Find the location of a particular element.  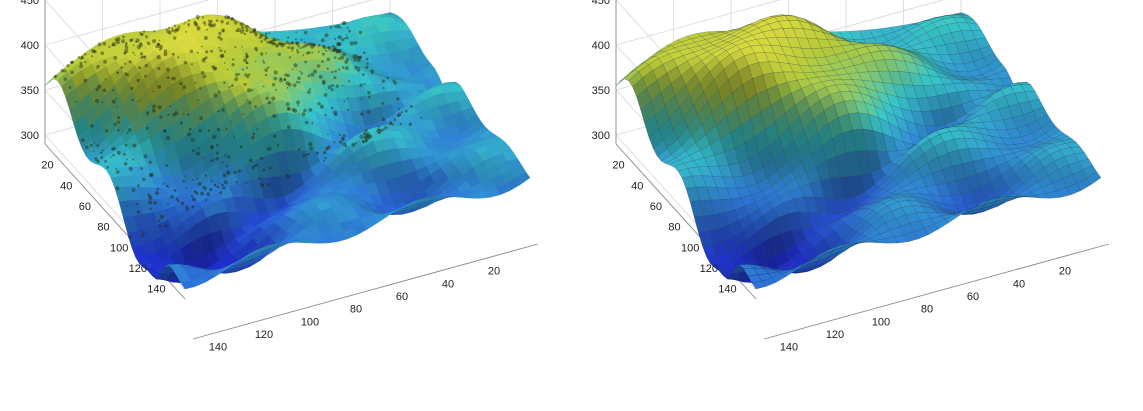

x-tick-label: 20 is located at coordinates (494, 272).